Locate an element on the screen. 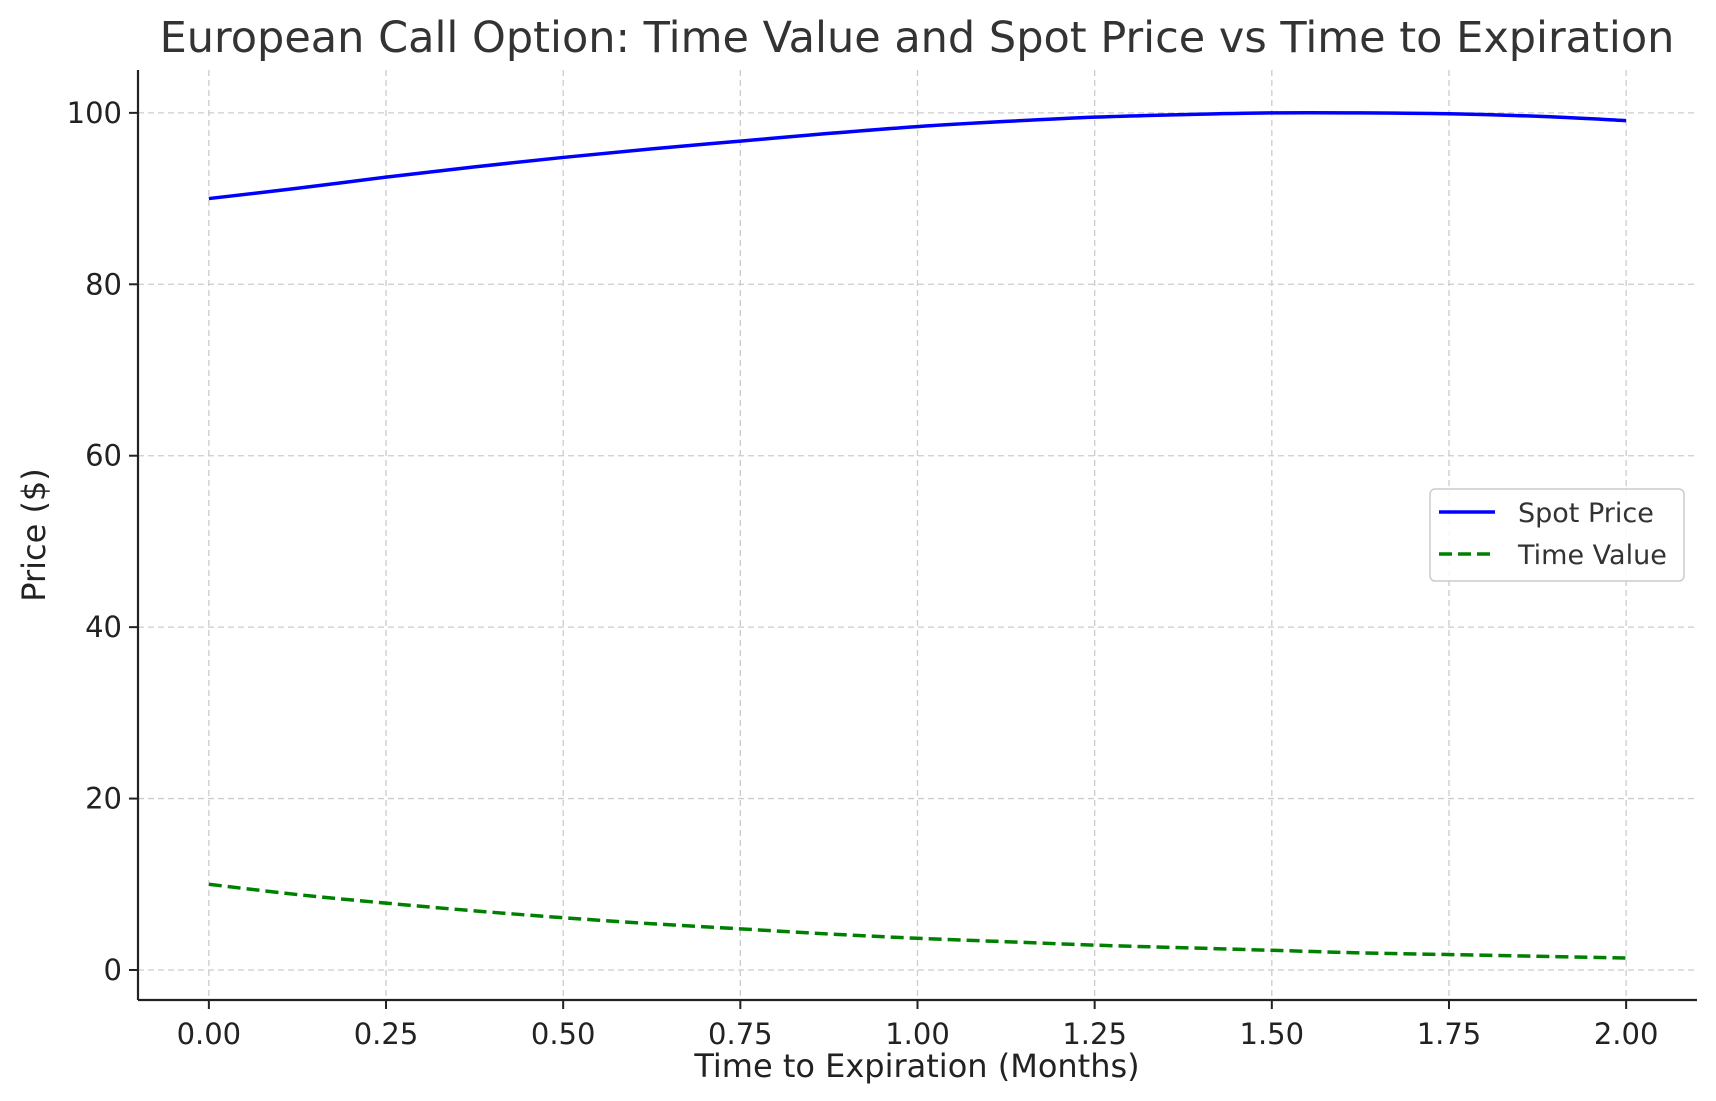 This screenshot has height=1101, width=1716. x-tick-label: 1.50 is located at coordinates (1272, 1034).